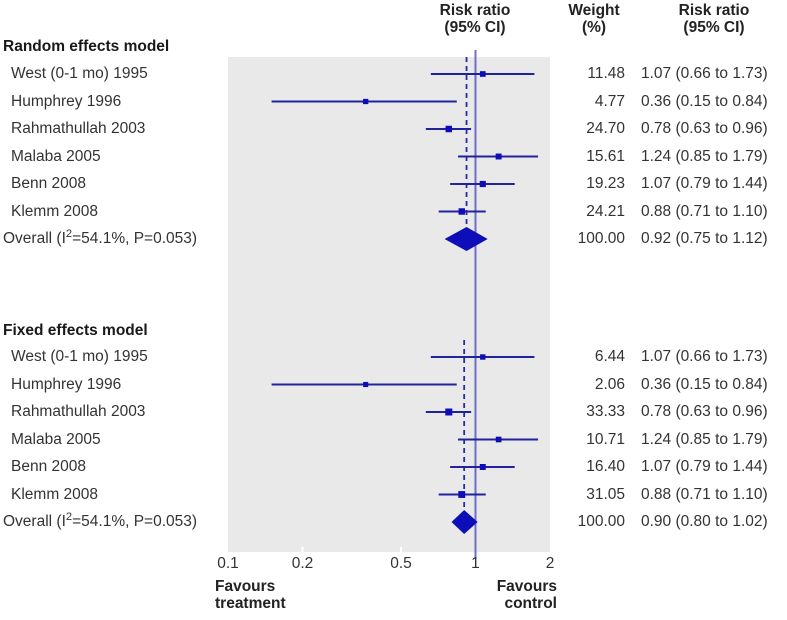 Image resolution: width=787 pixels, height=620 pixels. What do you see at coordinates (605, 494) in the screenshot?
I see `weight-value: 31.05` at bounding box center [605, 494].